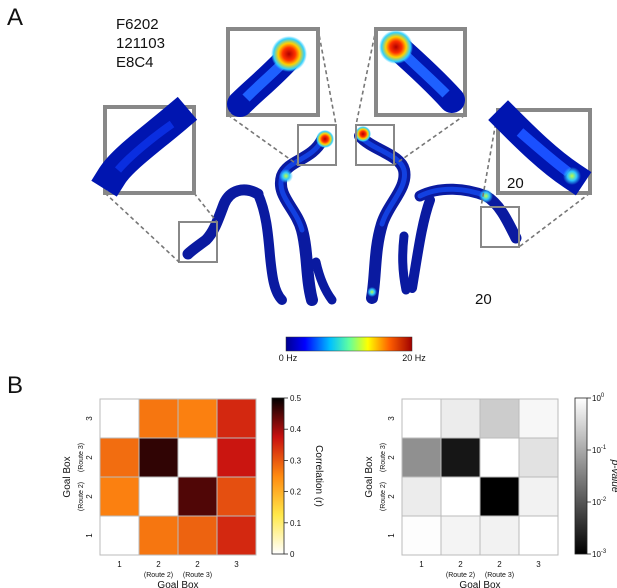  What do you see at coordinates (352, 349) in the screenshot?
I see `rate-colorbar: 0 Hz 20 Hz` at bounding box center [352, 349].